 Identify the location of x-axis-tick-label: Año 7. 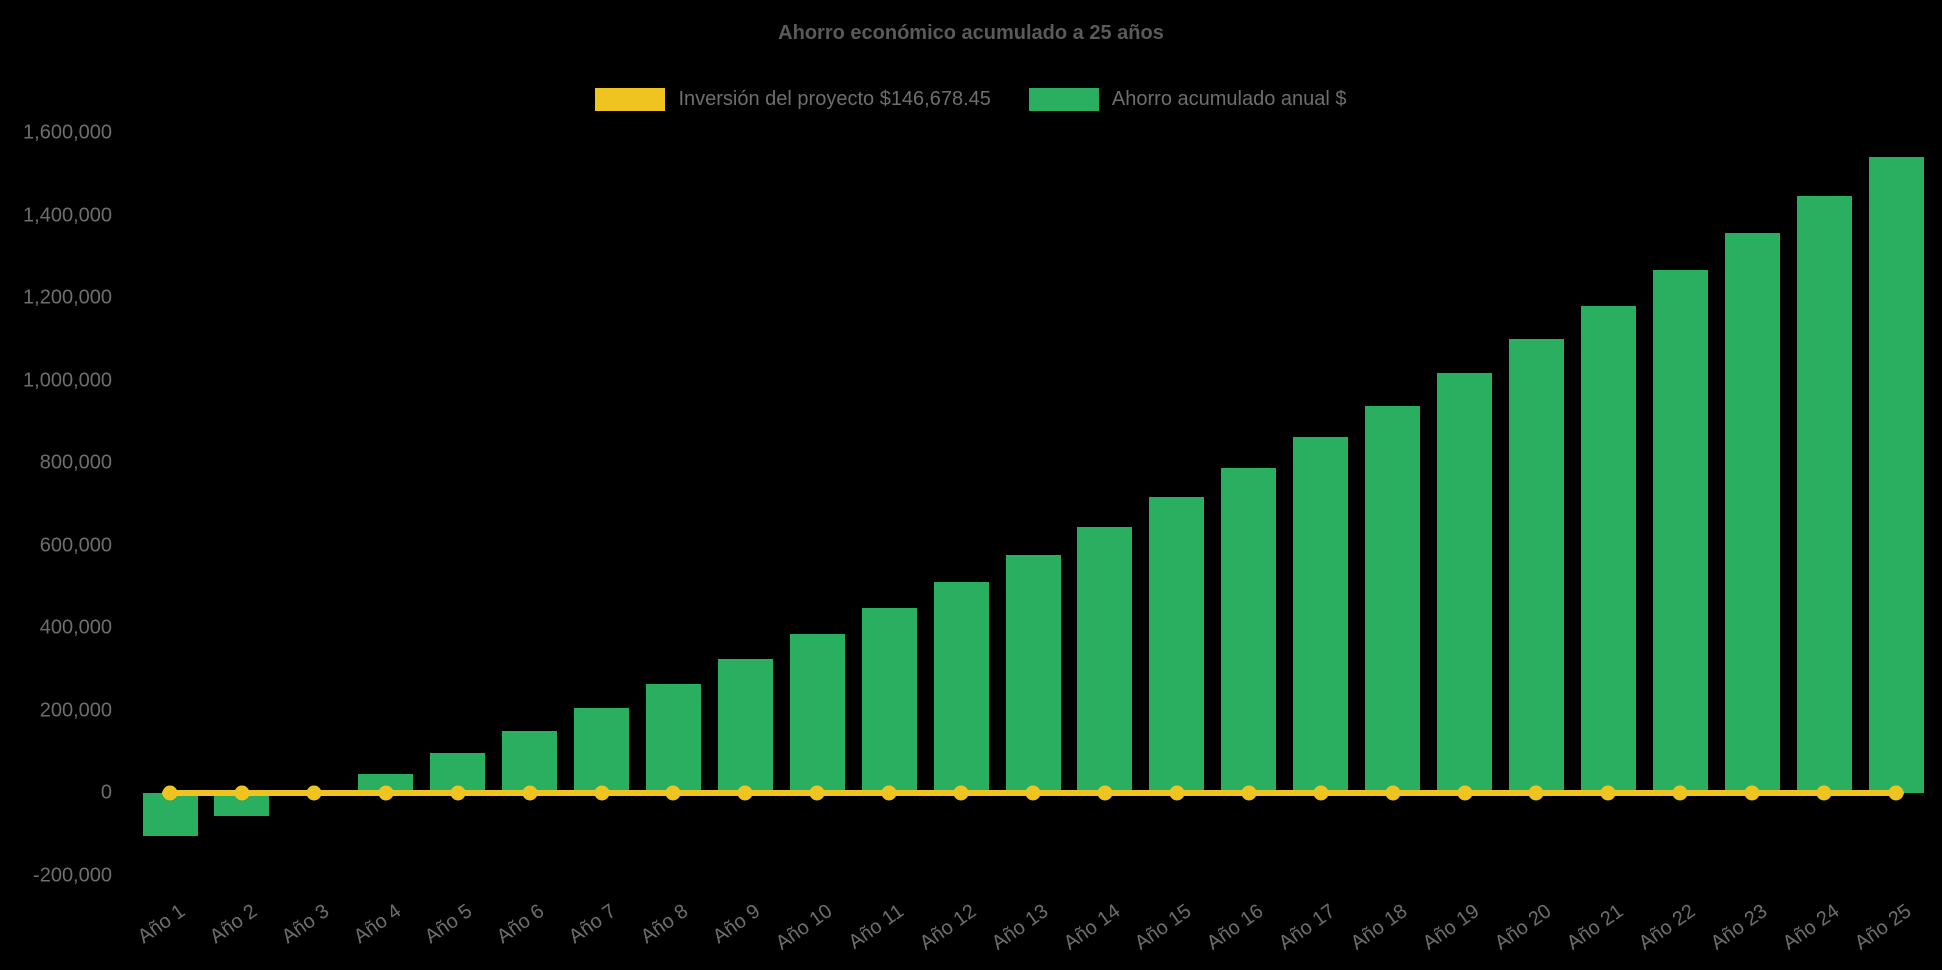
(593, 924).